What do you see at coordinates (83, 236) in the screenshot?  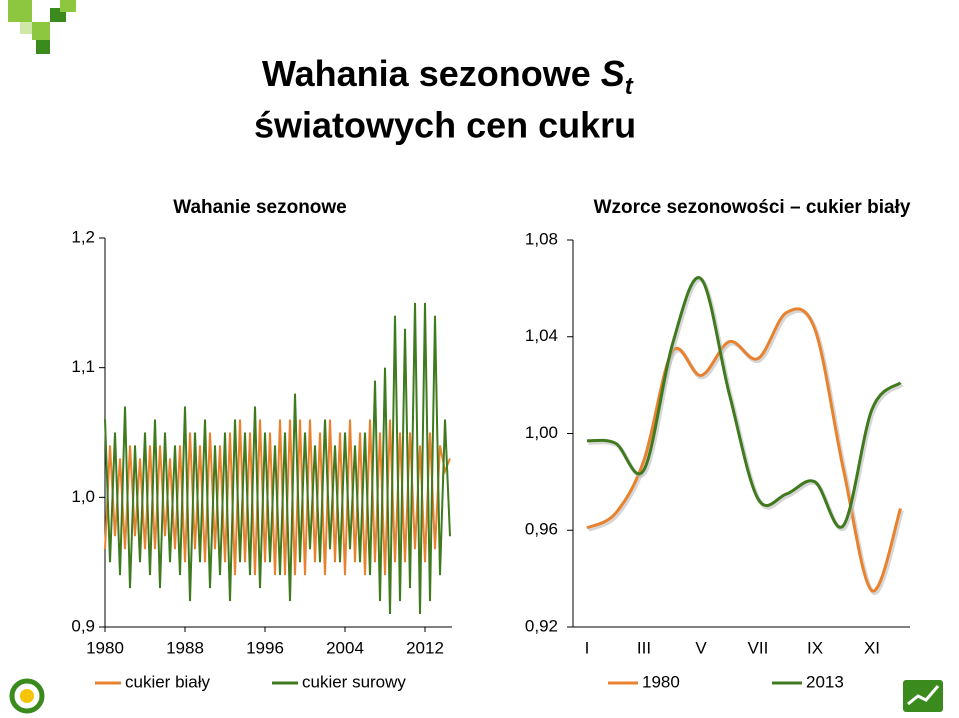 I see `y-tick-label: 1,2` at bounding box center [83, 236].